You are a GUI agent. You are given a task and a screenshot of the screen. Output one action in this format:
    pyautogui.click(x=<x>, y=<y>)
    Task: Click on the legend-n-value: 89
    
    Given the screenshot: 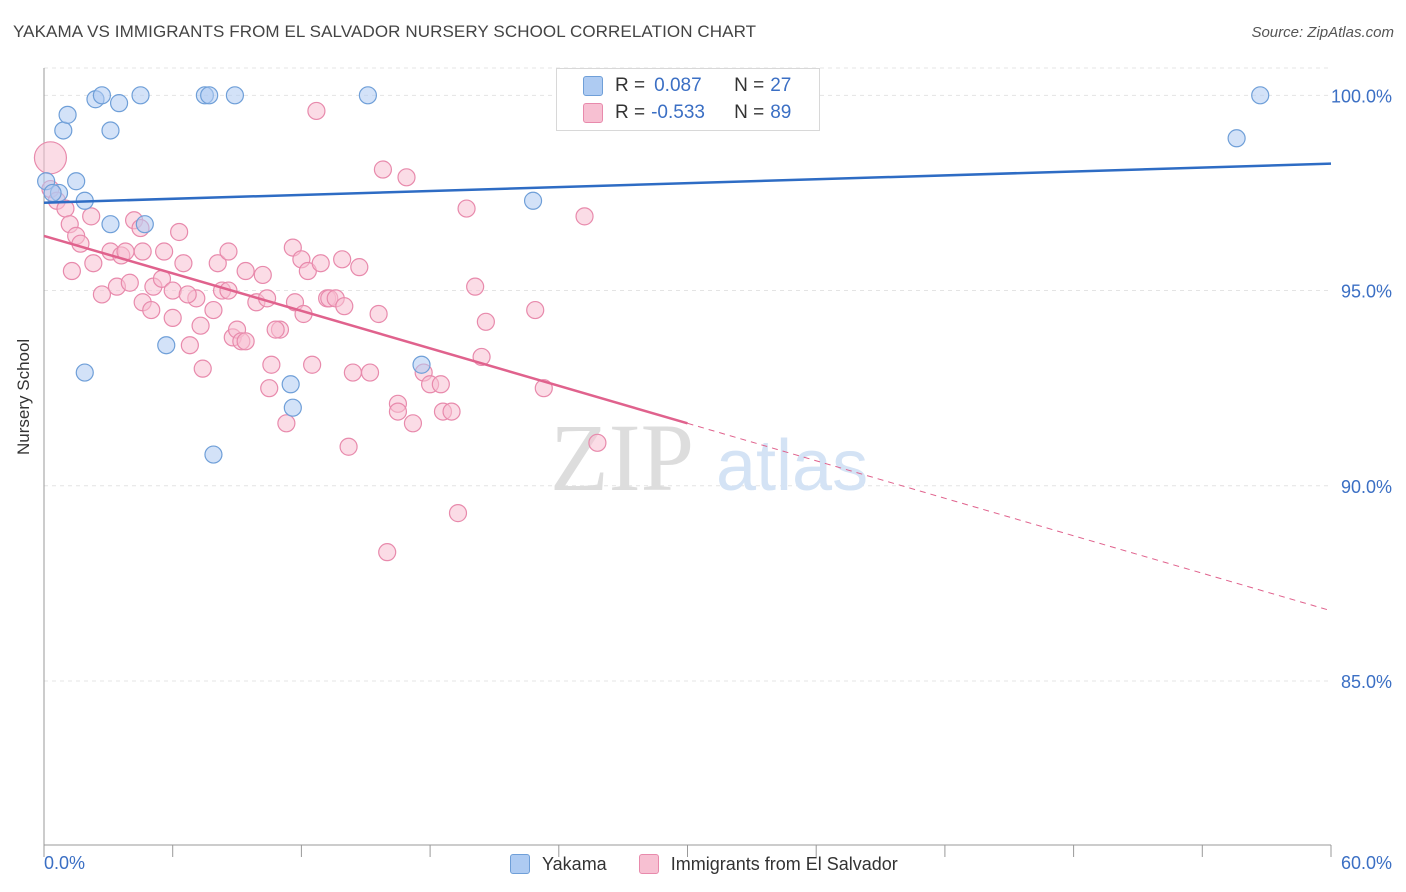 What is the action you would take?
    pyautogui.click(x=781, y=112)
    